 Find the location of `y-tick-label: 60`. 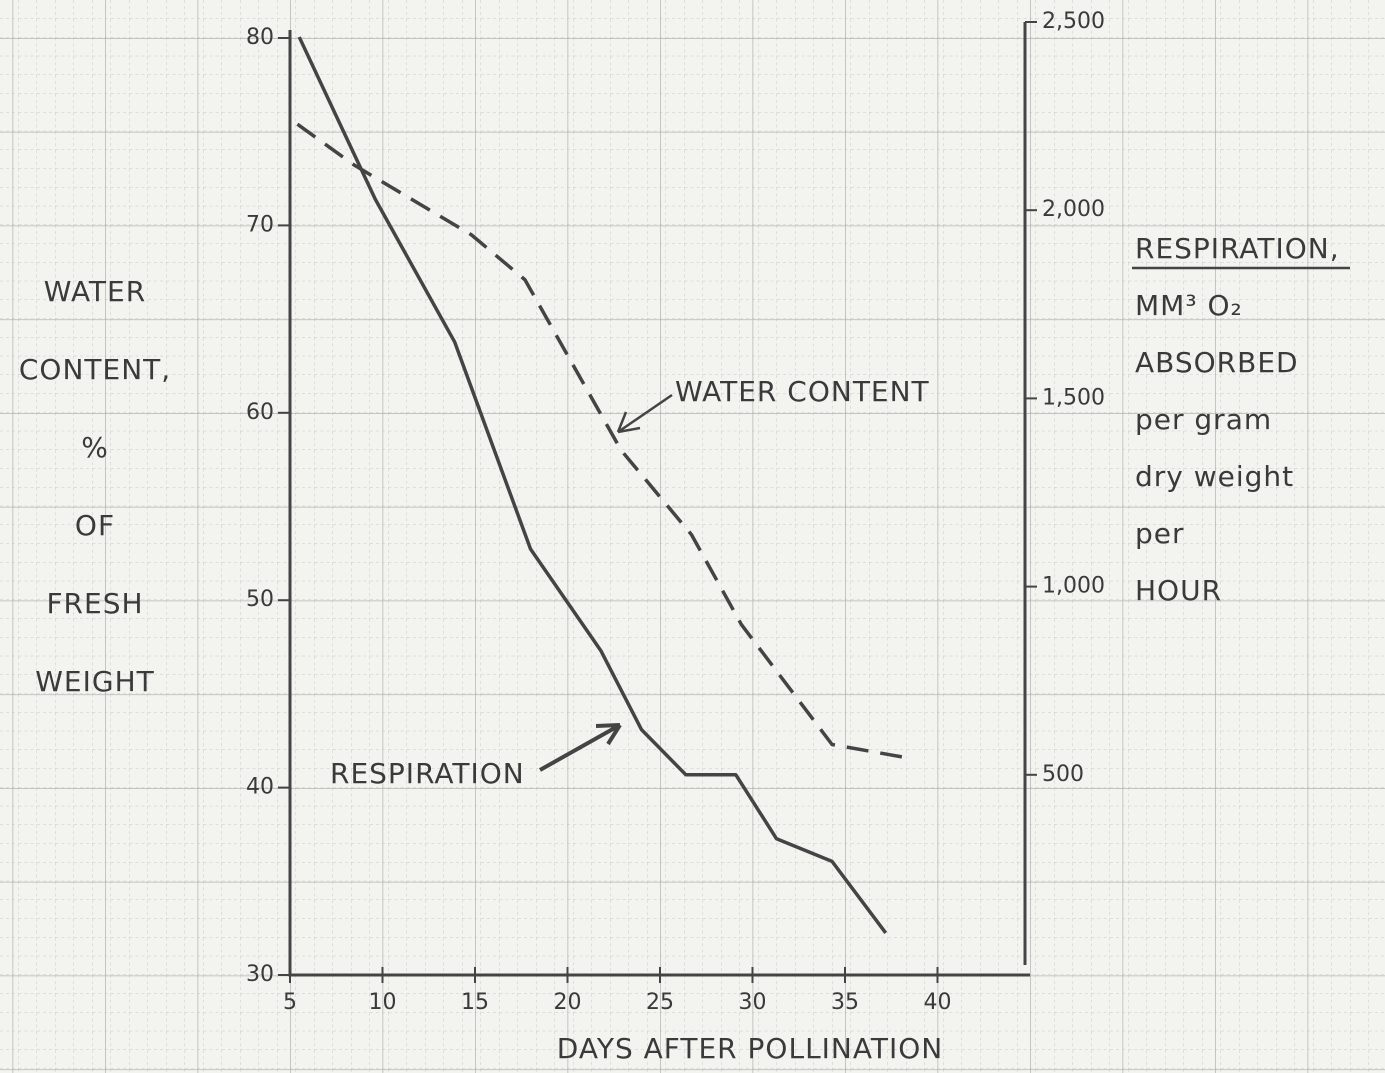

y-tick-label: 60 is located at coordinates (260, 412).